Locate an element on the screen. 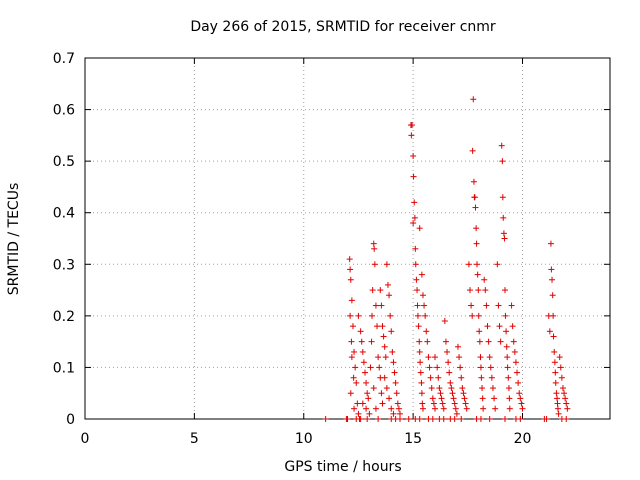 The height and width of the screenshot is (480, 640). y-tick-labels: 0 0.1 0.2 0.3 0.4 0.5 0.6 0.7 is located at coordinates (64, 239).